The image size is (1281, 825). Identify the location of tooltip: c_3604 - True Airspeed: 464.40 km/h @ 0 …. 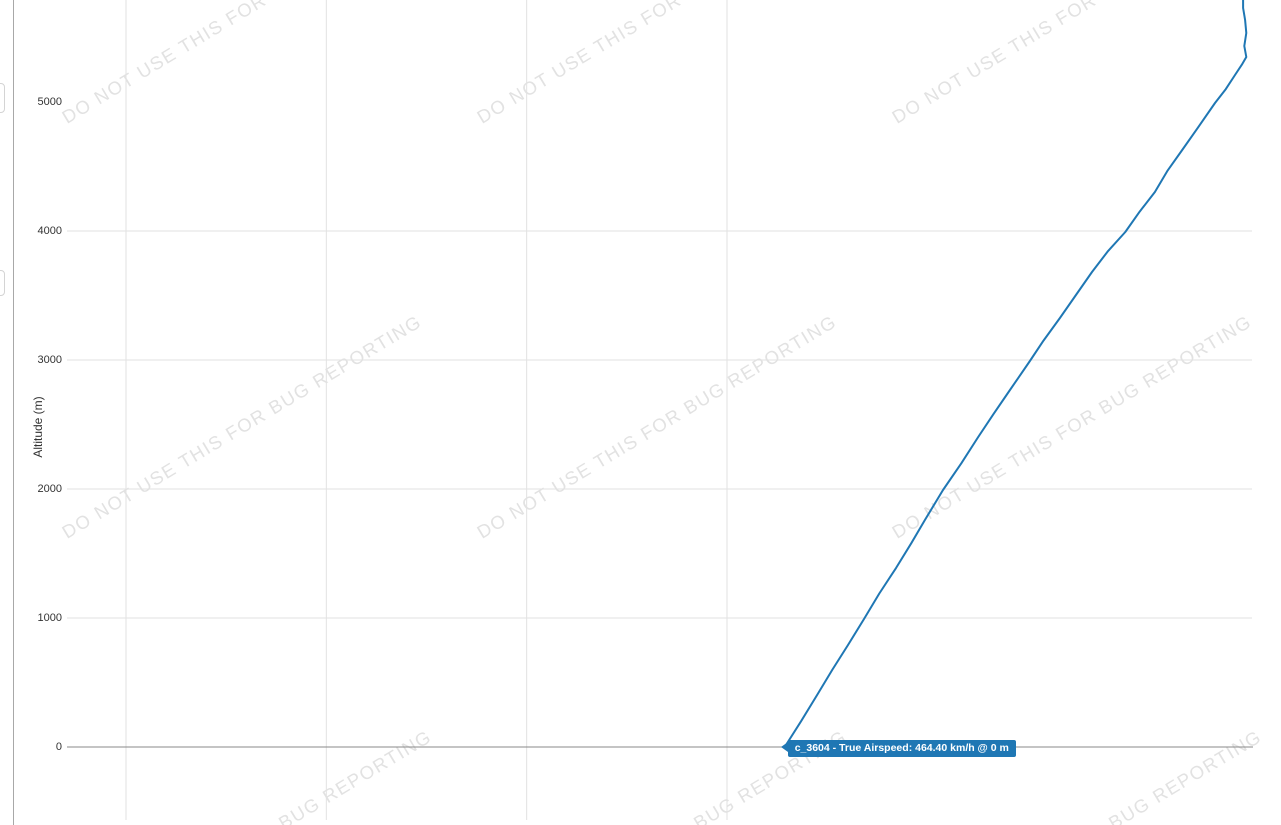
(901, 748).